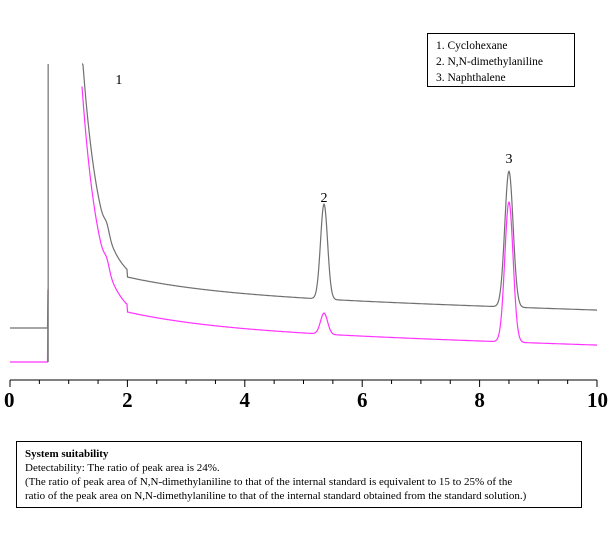 The image size is (616, 537). What do you see at coordinates (508, 159) in the screenshot?
I see `peak-label: 3` at bounding box center [508, 159].